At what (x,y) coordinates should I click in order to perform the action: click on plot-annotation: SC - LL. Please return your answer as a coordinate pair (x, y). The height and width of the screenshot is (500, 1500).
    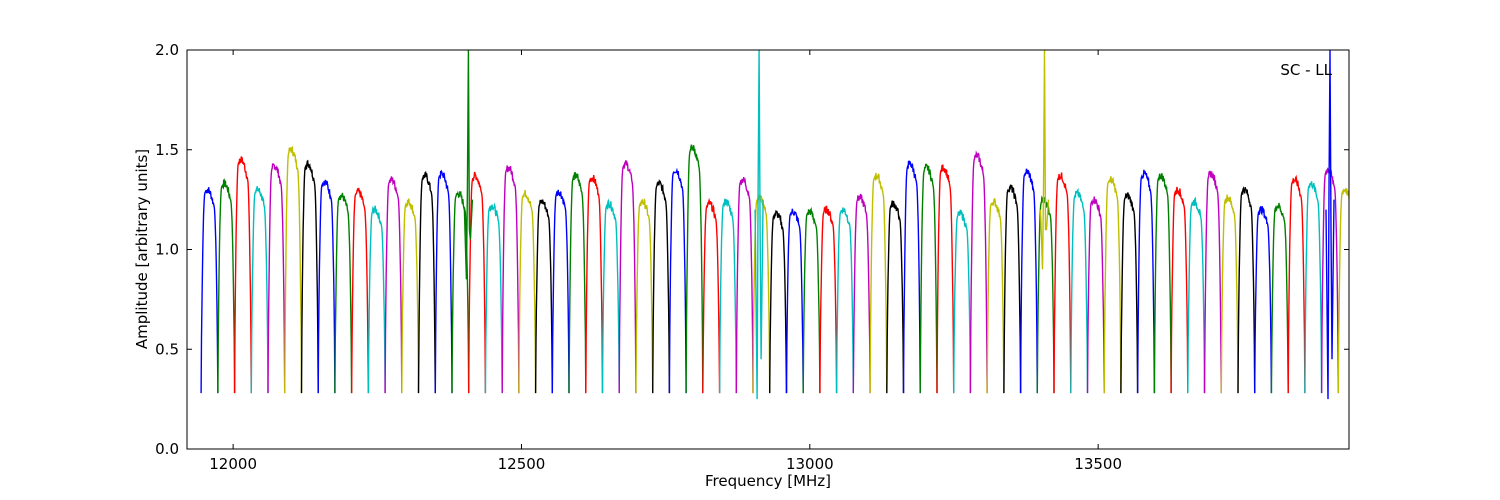
    Looking at the image, I should click on (1306, 70).